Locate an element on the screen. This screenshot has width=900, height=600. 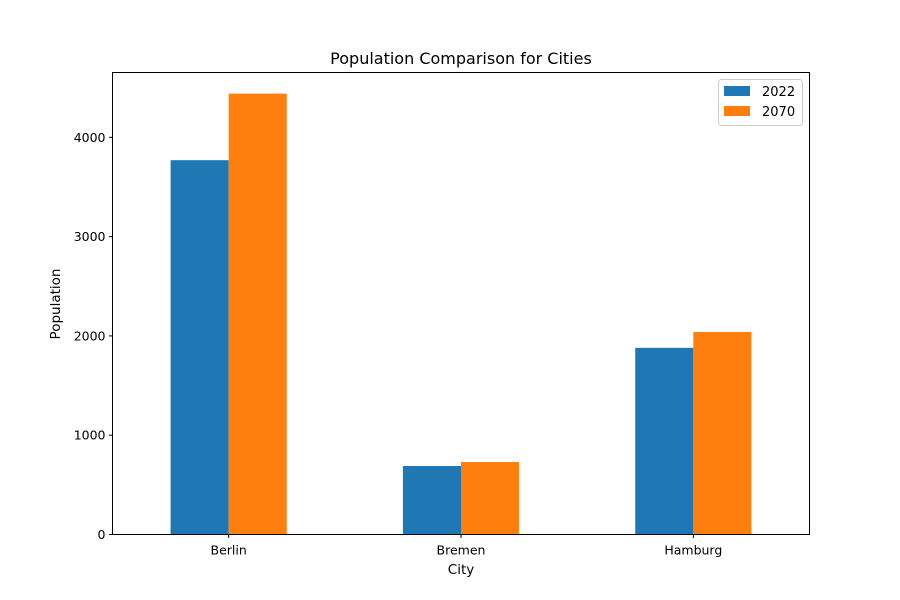
x-tick-label-berlin: Berlin is located at coordinates (229, 550).